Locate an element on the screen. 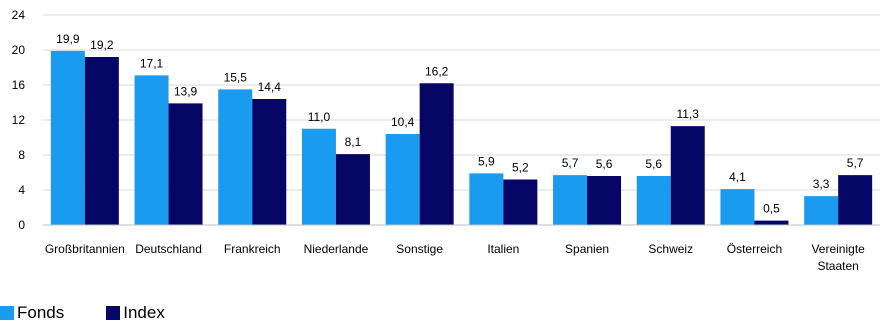 The image size is (894, 325). data-label: 17,1 is located at coordinates (152, 63).